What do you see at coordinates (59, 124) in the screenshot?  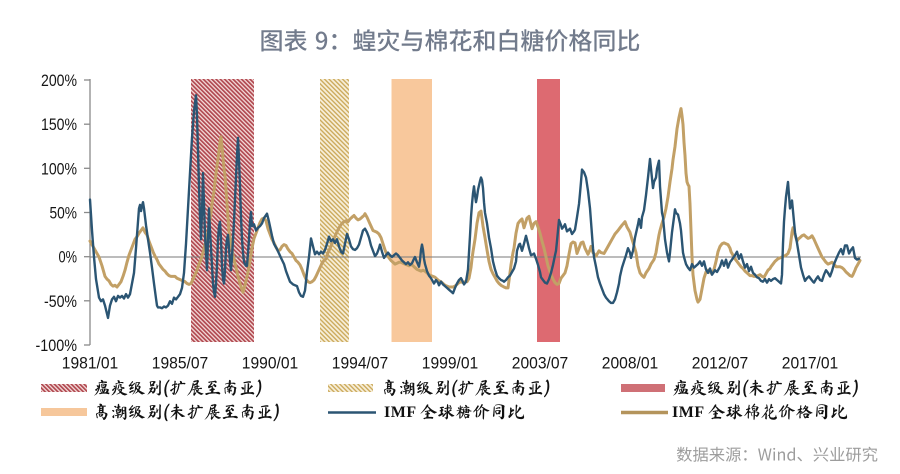 I see `svg-text: 150%` at bounding box center [59, 124].